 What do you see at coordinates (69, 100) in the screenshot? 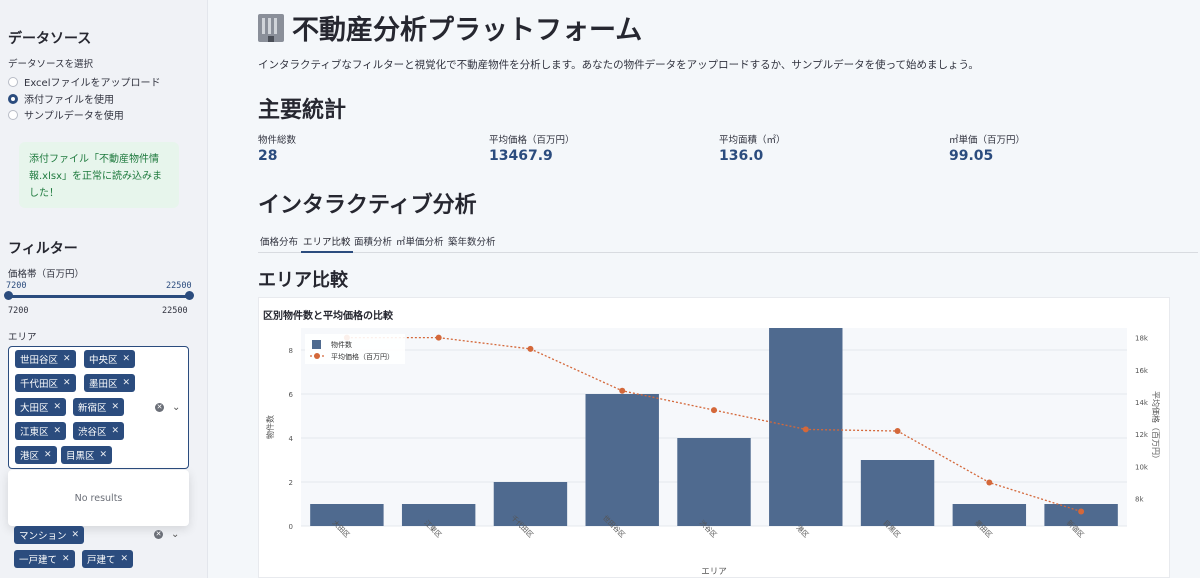
I see `radio-label: 添付ファイルを使用` at bounding box center [69, 100].